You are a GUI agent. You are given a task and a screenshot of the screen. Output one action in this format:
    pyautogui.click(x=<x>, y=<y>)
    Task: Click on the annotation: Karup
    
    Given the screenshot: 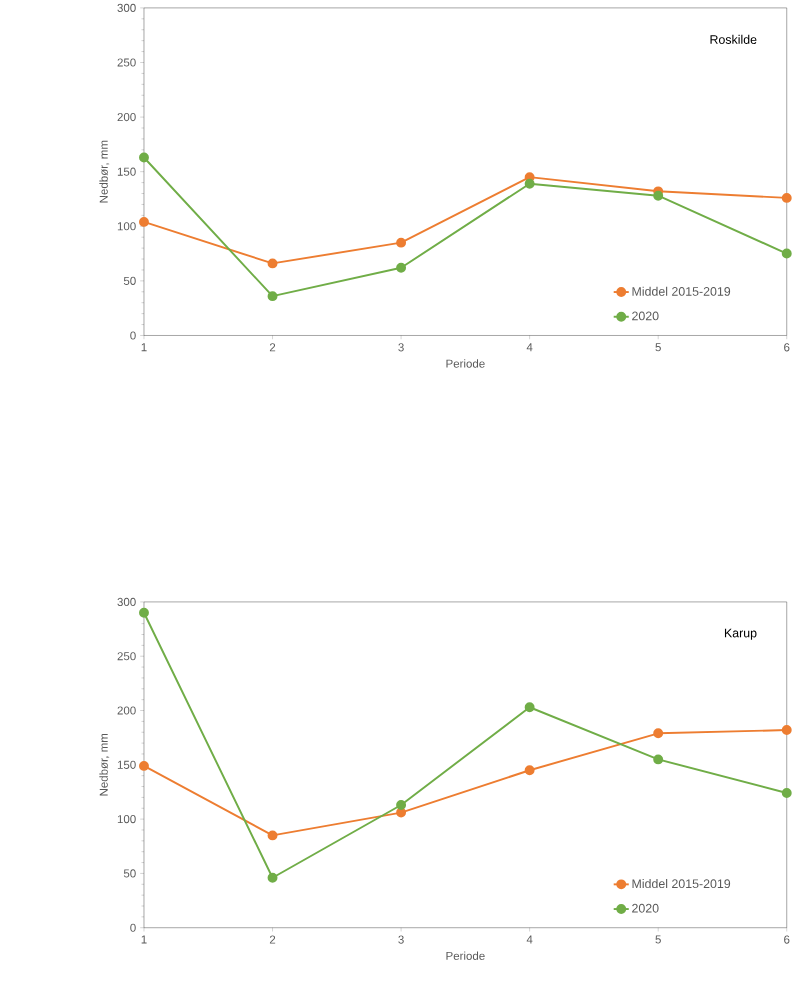 What is the action you would take?
    pyautogui.click(x=741, y=634)
    